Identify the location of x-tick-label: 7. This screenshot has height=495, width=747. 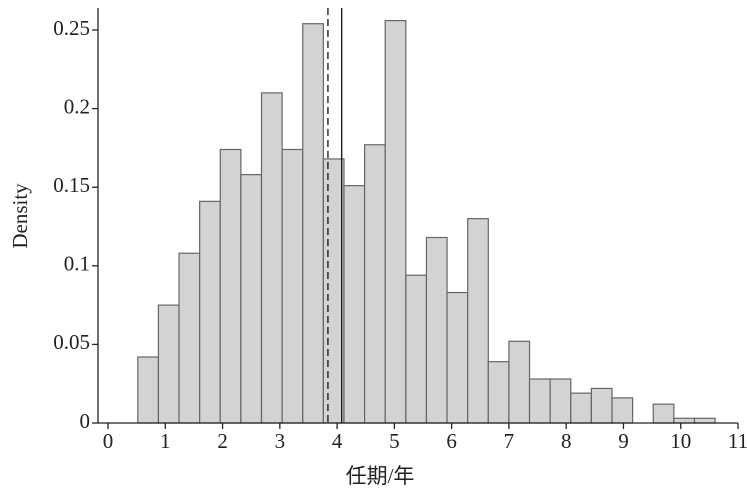
(509, 441).